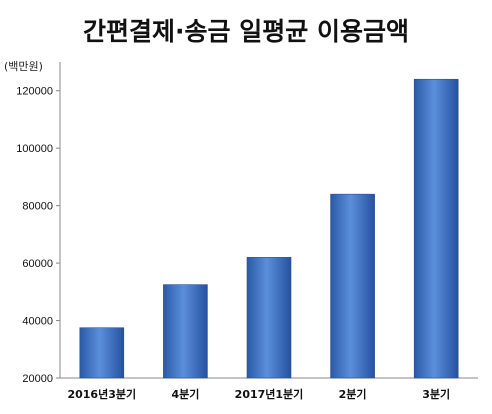  Describe the element at coordinates (269, 394) in the screenshot. I see `x-tick-label: 2017년1분기` at that location.